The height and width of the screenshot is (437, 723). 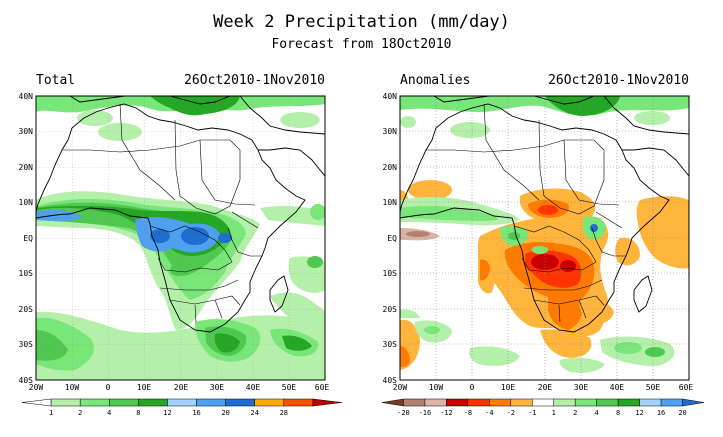 What do you see at coordinates (618, 413) in the screenshot?
I see `colorbar-label: 8` at bounding box center [618, 413].